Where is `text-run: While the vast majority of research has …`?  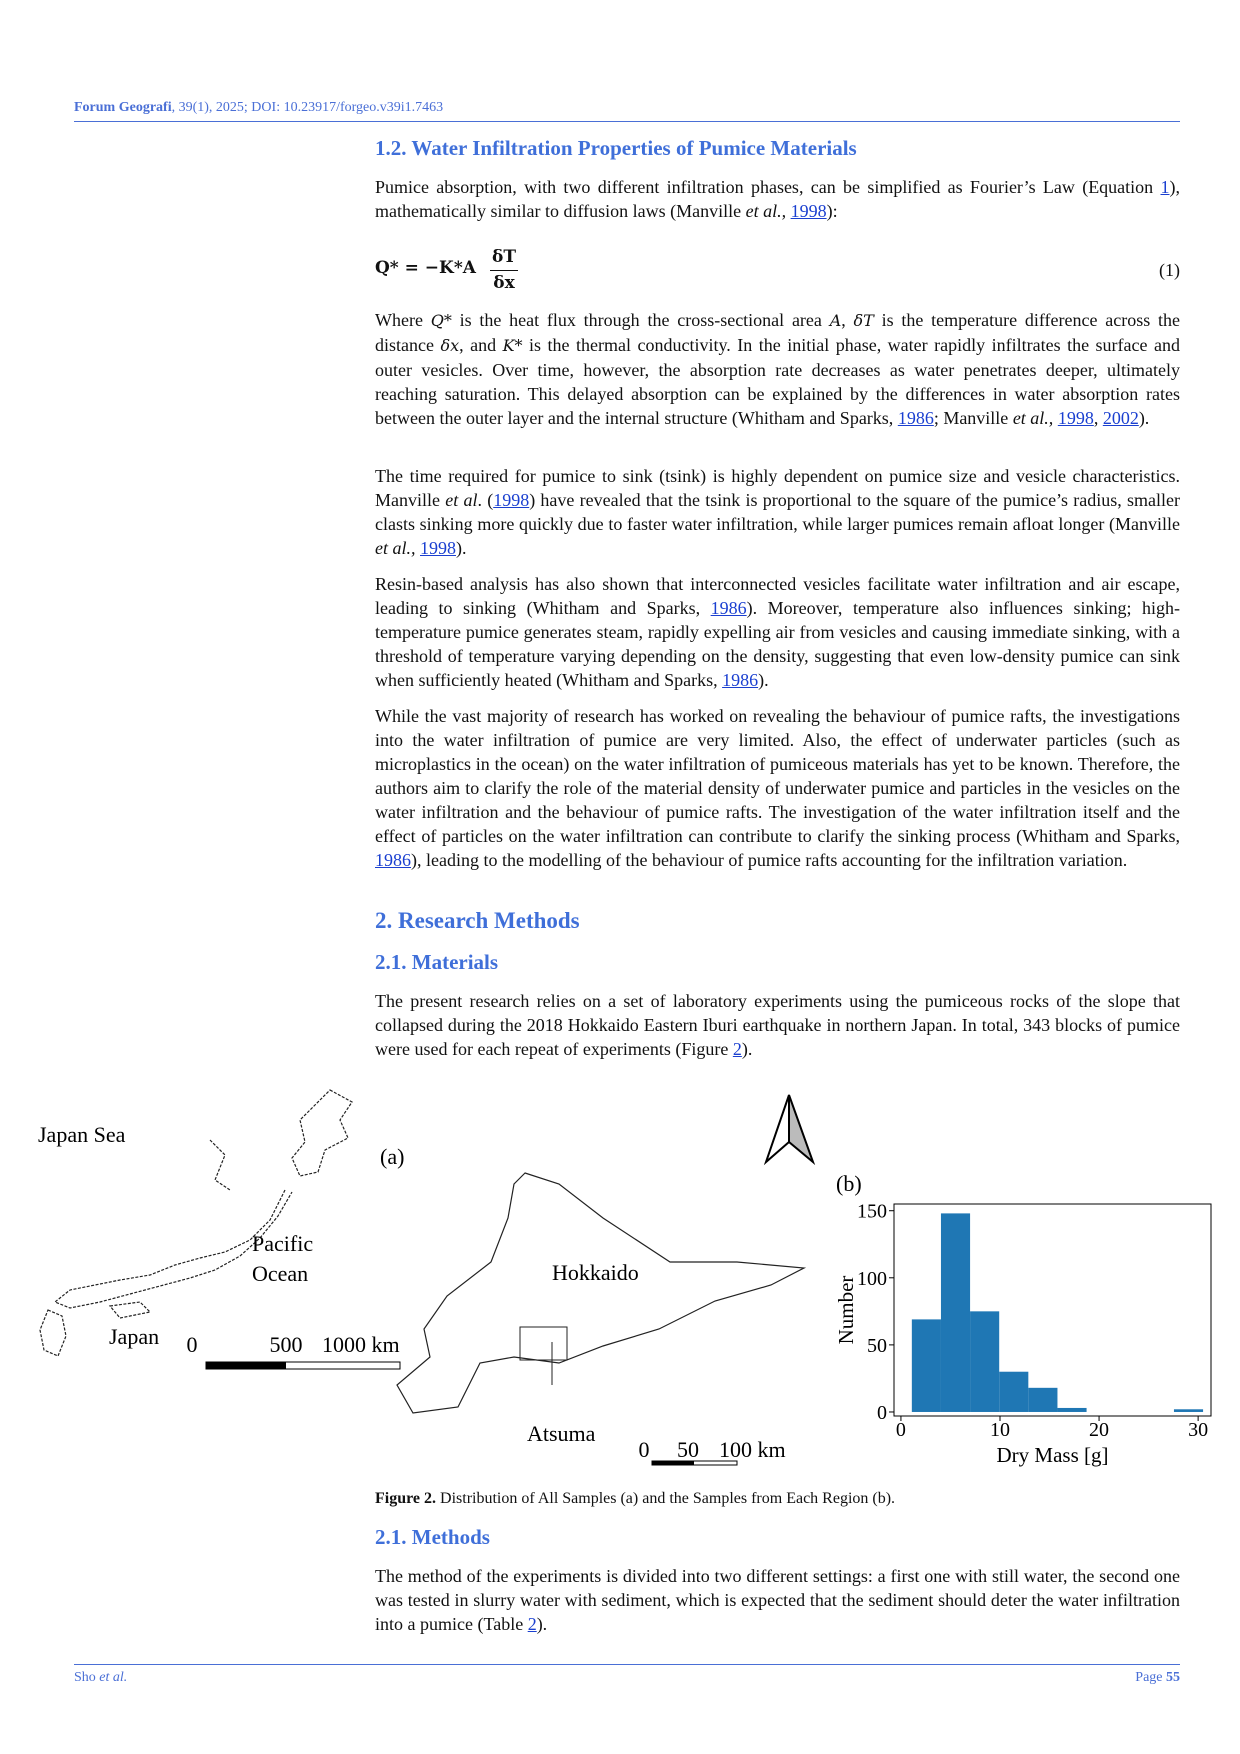
text-run: While the vast majority of research has … is located at coordinates (777, 776).